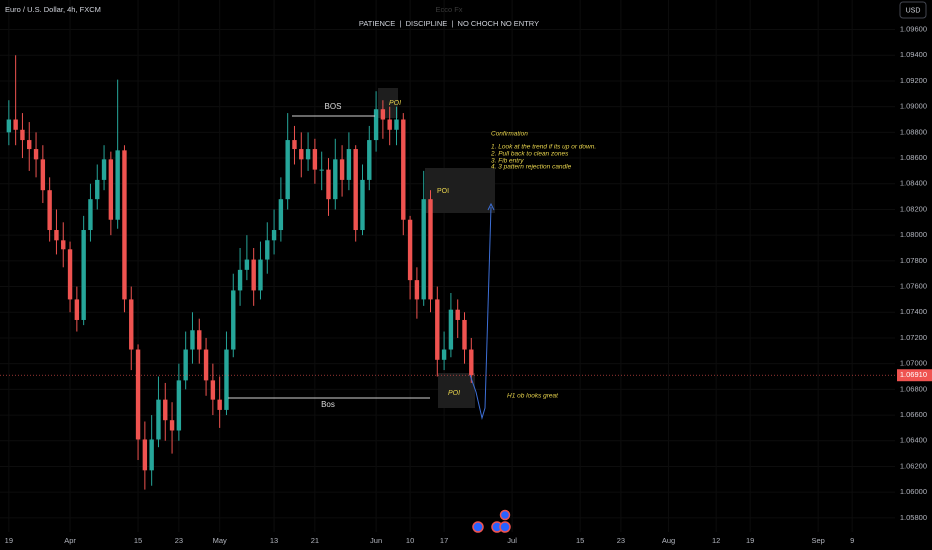 Image resolution: width=932 pixels, height=550 pixels. I want to click on x-tick-label: Jul, so click(512, 540).